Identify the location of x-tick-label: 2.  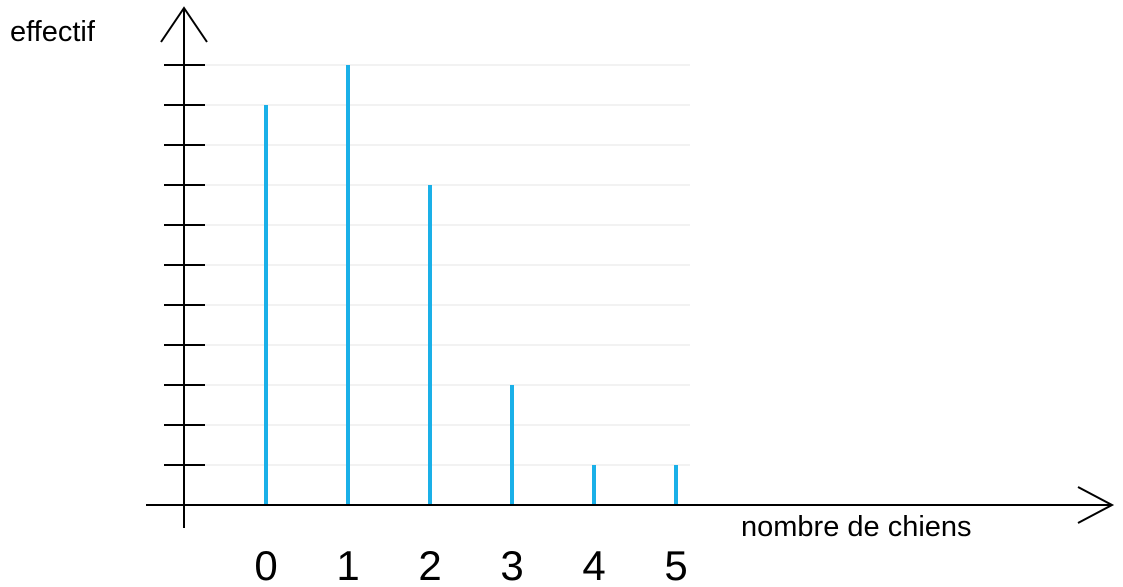
(429, 564).